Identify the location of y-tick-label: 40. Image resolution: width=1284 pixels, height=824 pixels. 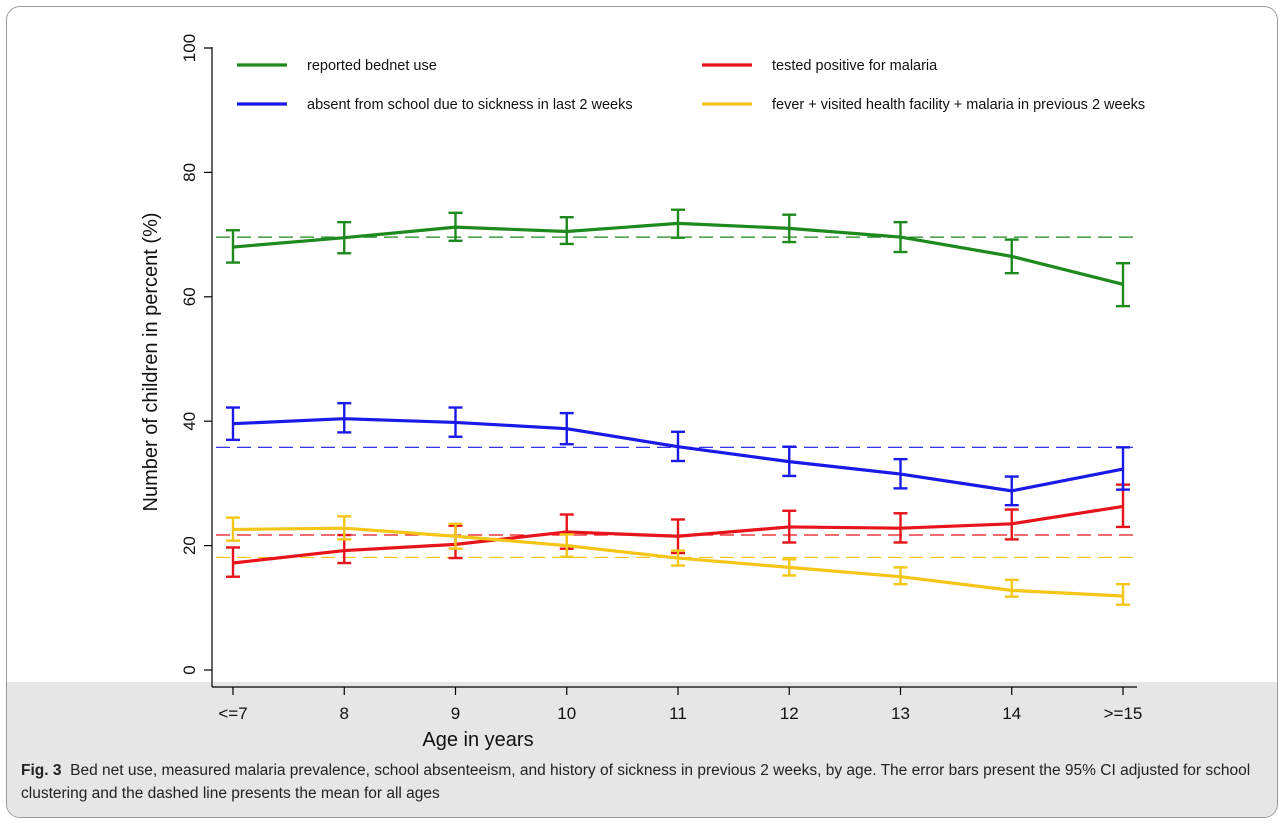
(189, 421).